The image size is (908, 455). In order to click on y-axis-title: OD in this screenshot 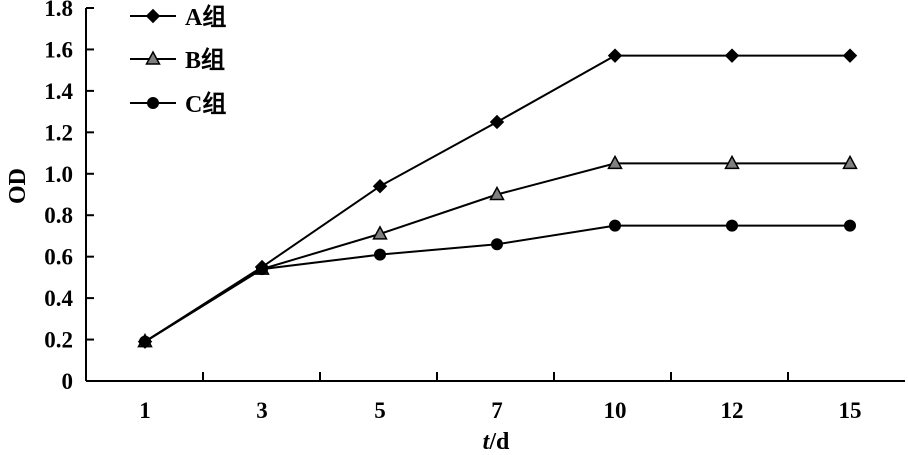, I will do `click(18, 186)`.